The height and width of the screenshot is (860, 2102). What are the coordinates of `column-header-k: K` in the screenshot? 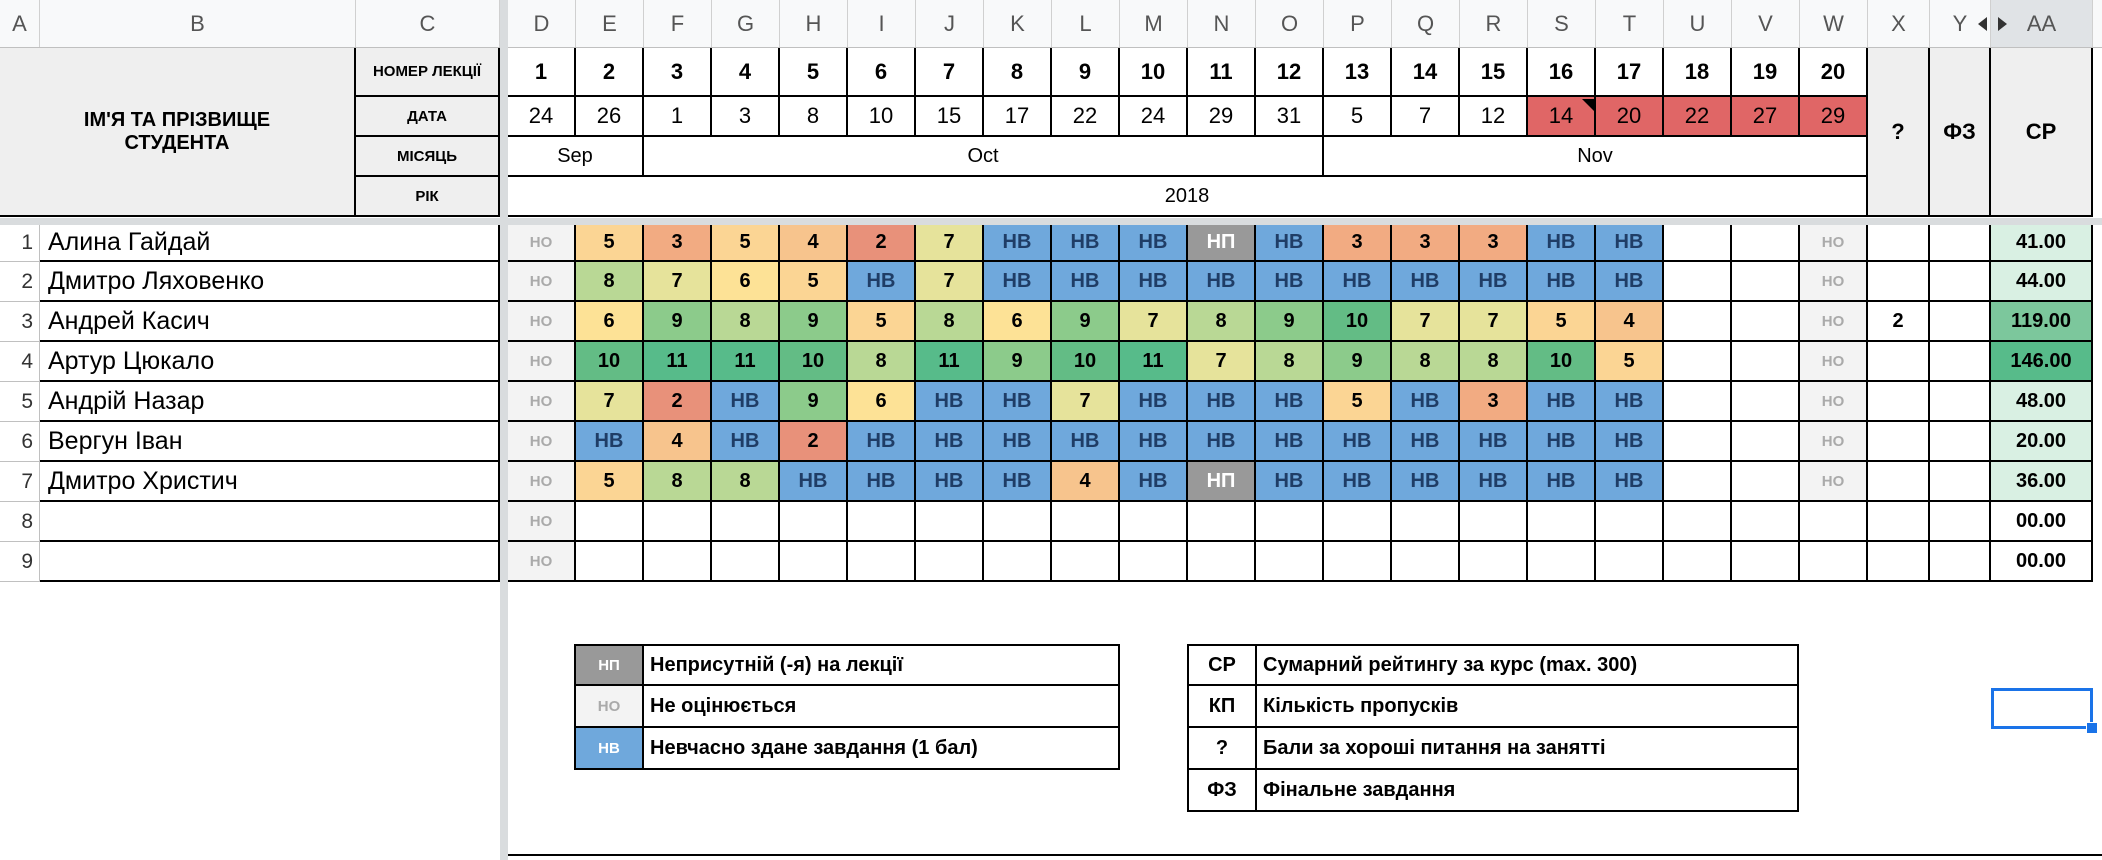 It's located at (1018, 23).